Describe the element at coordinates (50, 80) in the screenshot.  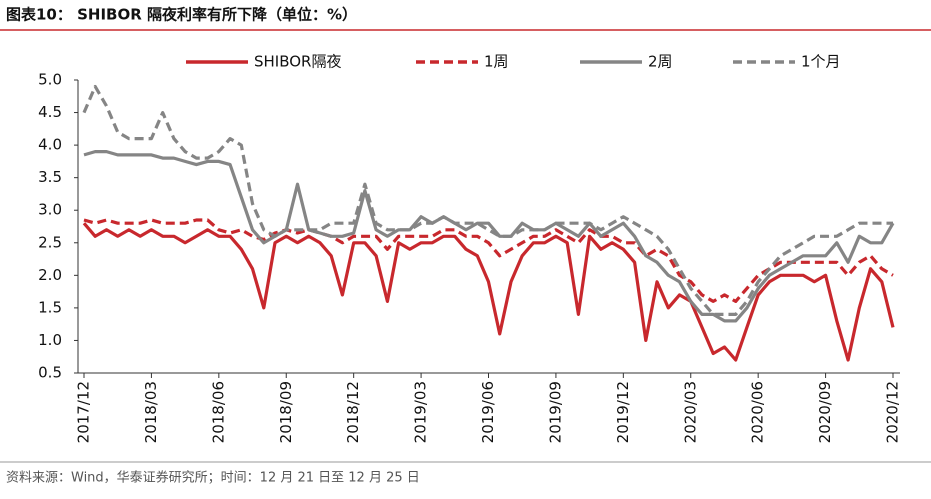
I see `y-tick-label: 5.0` at that location.